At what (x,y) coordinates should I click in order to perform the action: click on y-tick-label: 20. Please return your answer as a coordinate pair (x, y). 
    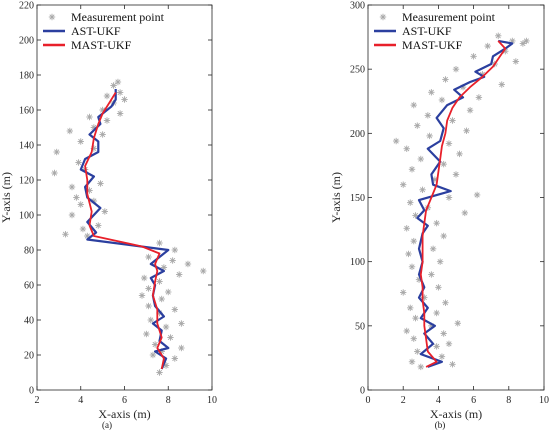
    Looking at the image, I should click on (29, 356).